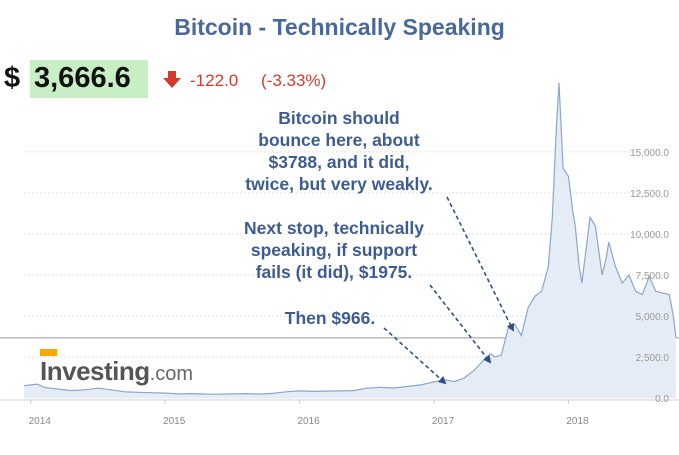 This screenshot has height=455, width=679. I want to click on price-highlight, so click(89, 79).